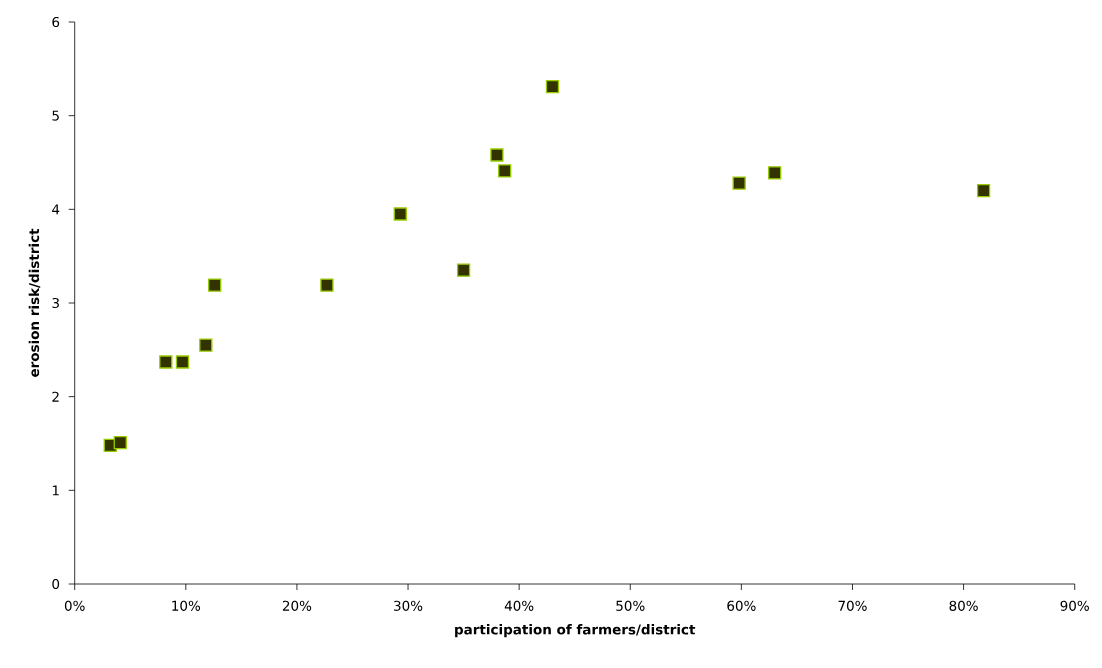 This screenshot has width=1102, height=668. I want to click on y-tick-label: 0, so click(56, 584).